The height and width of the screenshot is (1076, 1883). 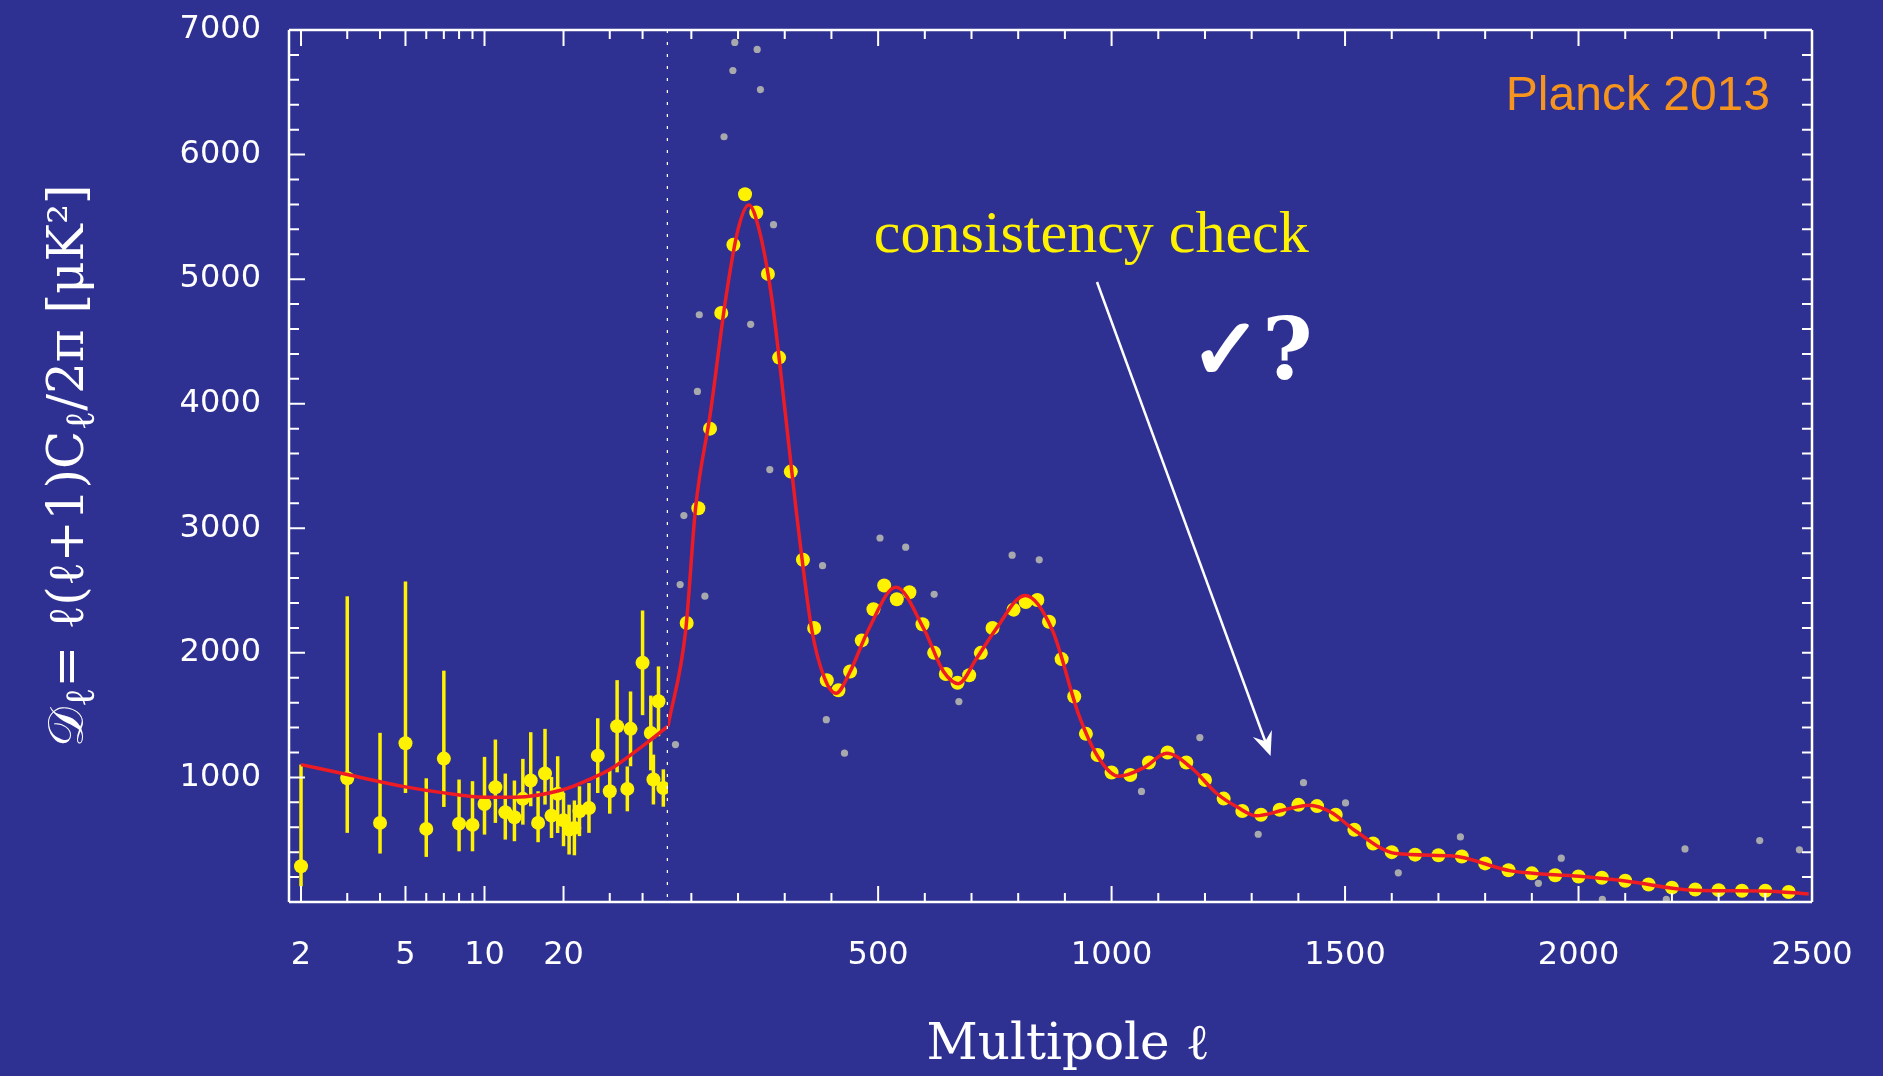 I want to click on y-tick-label: 2000, so click(x=220, y=650).